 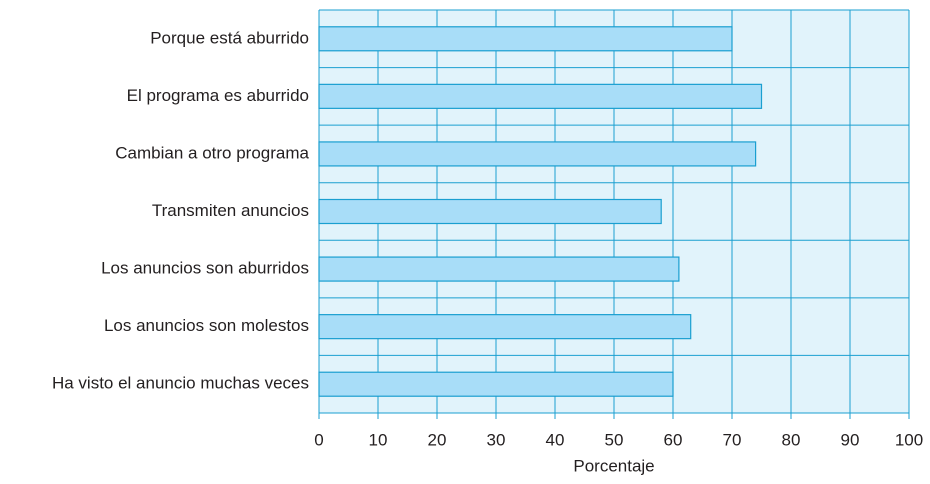 What do you see at coordinates (673, 439) in the screenshot?
I see `x-tick-label: 60` at bounding box center [673, 439].